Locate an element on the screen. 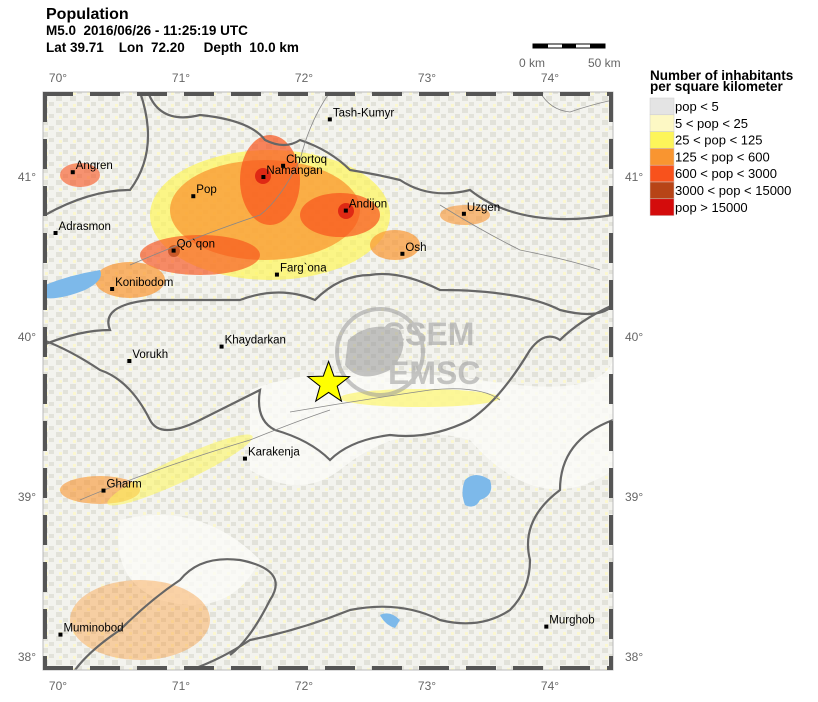  legend-item: pop > 15000 is located at coordinates (698, 207).